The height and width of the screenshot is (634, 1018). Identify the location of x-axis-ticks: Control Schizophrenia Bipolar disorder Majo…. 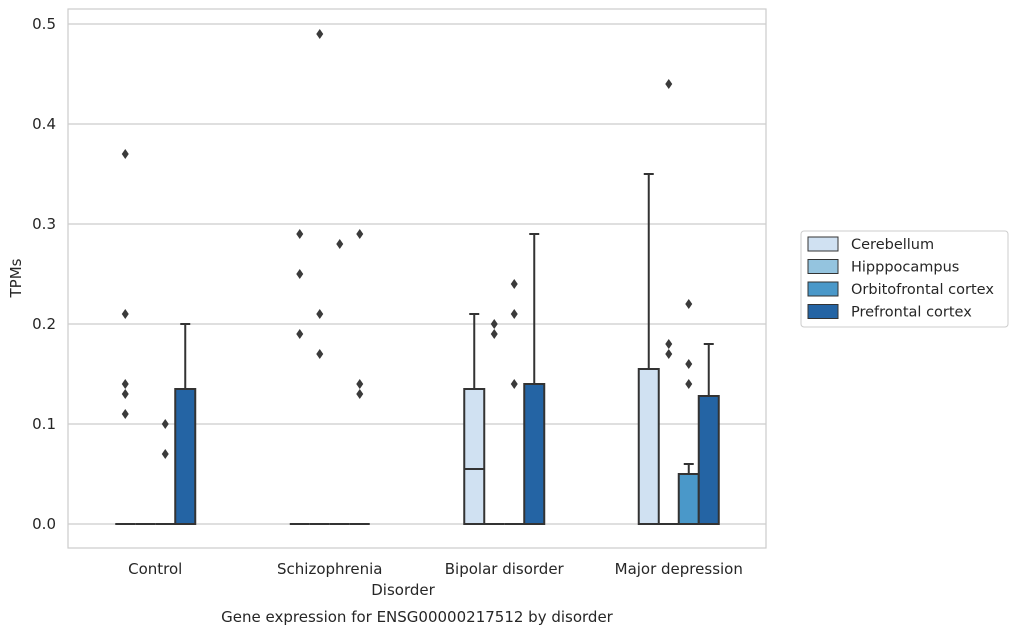
(435, 569).